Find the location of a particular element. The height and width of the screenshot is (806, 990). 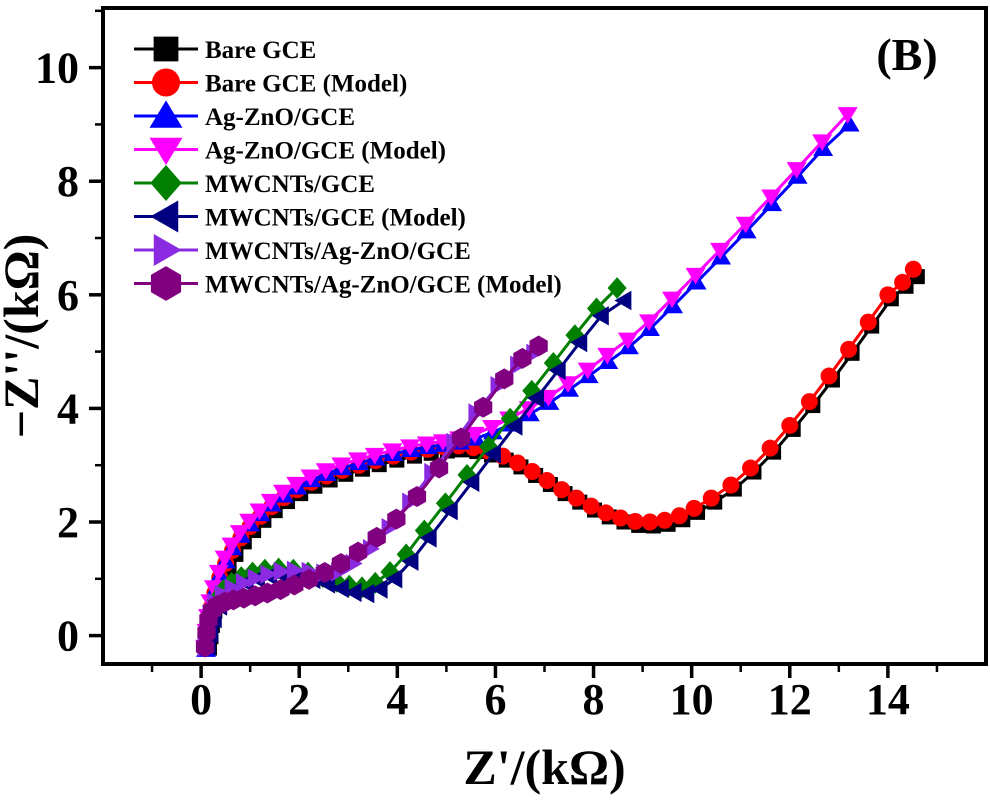

x-axis-label: Z'/(kΩ) is located at coordinates (544, 767).